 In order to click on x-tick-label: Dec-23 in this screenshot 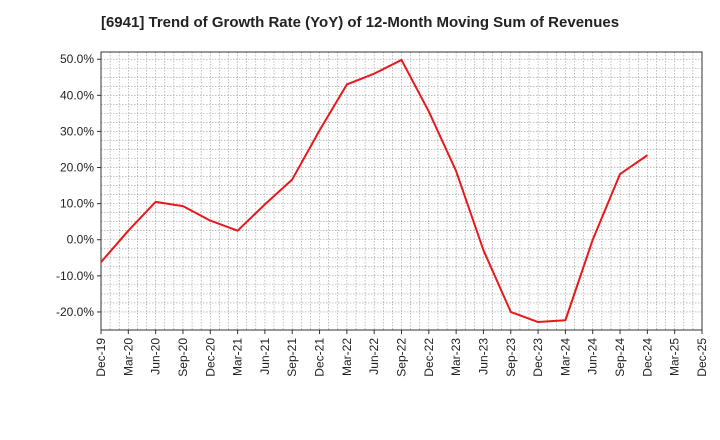, I will do `click(538, 357)`.